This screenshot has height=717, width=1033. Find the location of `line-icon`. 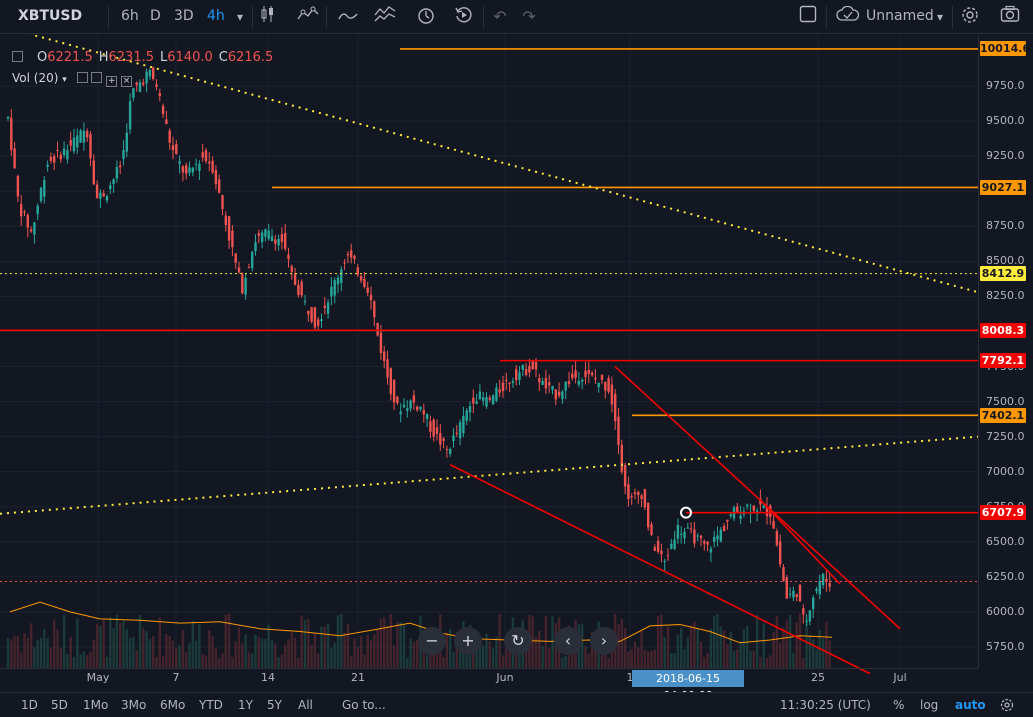

line-icon is located at coordinates (348, 17).